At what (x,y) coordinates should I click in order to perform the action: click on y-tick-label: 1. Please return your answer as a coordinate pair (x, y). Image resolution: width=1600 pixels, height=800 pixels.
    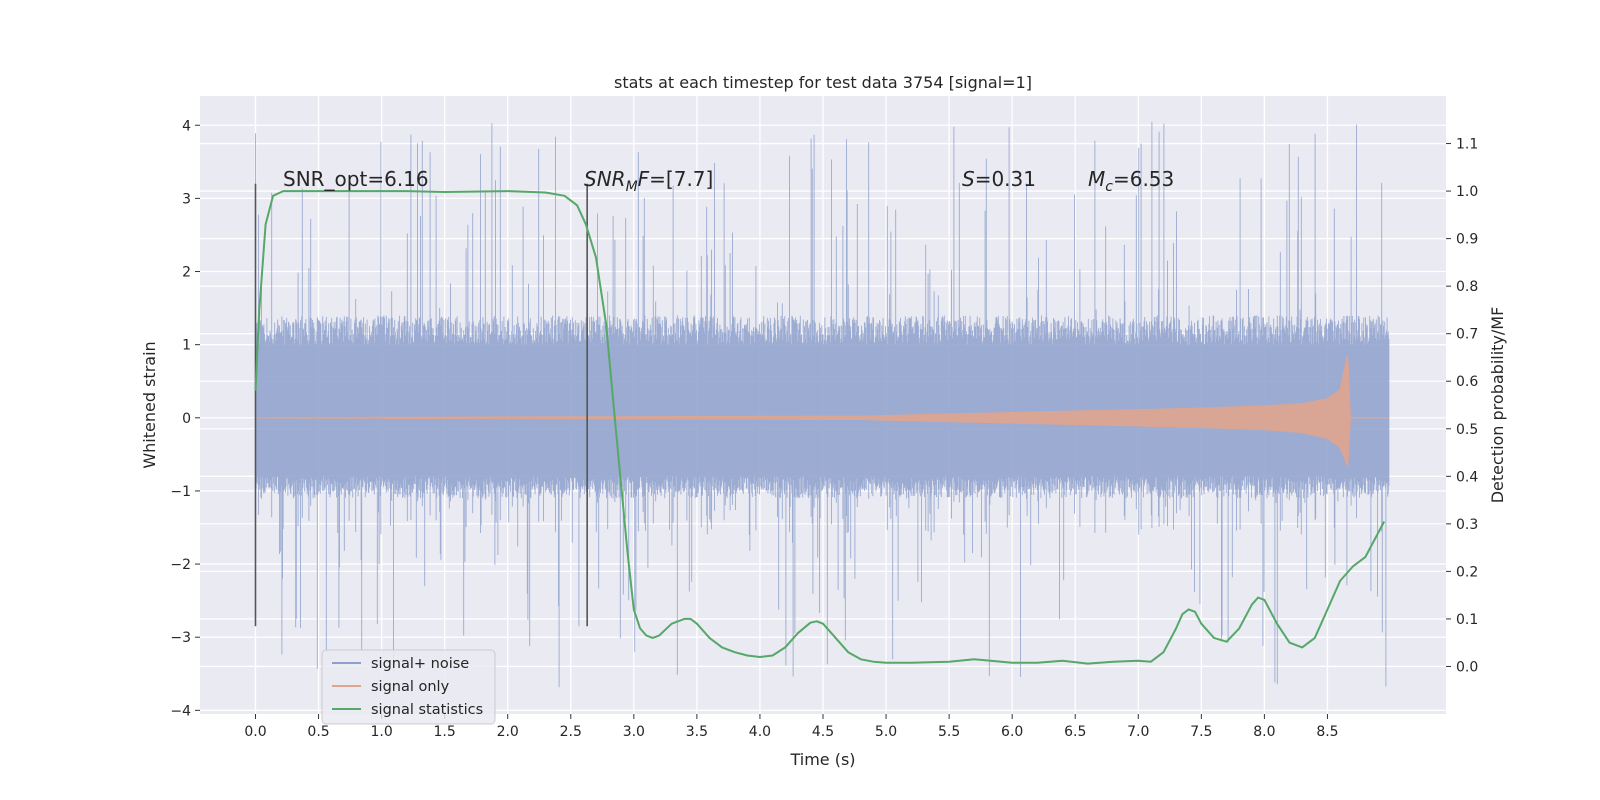
    Looking at the image, I should click on (186, 346).